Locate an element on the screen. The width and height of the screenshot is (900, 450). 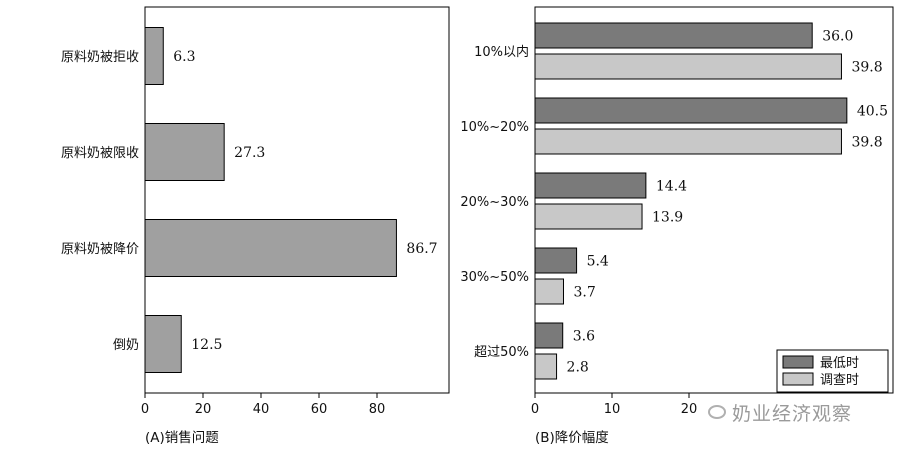
panel-b-category-label: 10%以内 is located at coordinates (501, 52).